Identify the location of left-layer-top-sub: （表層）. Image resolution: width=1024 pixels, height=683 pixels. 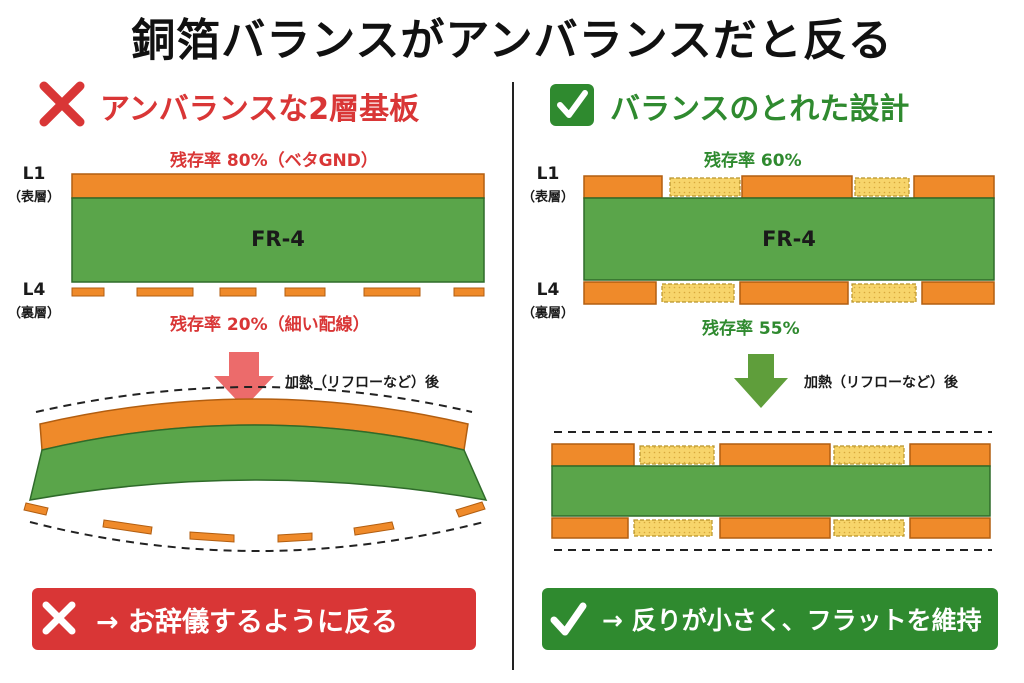
(33, 197).